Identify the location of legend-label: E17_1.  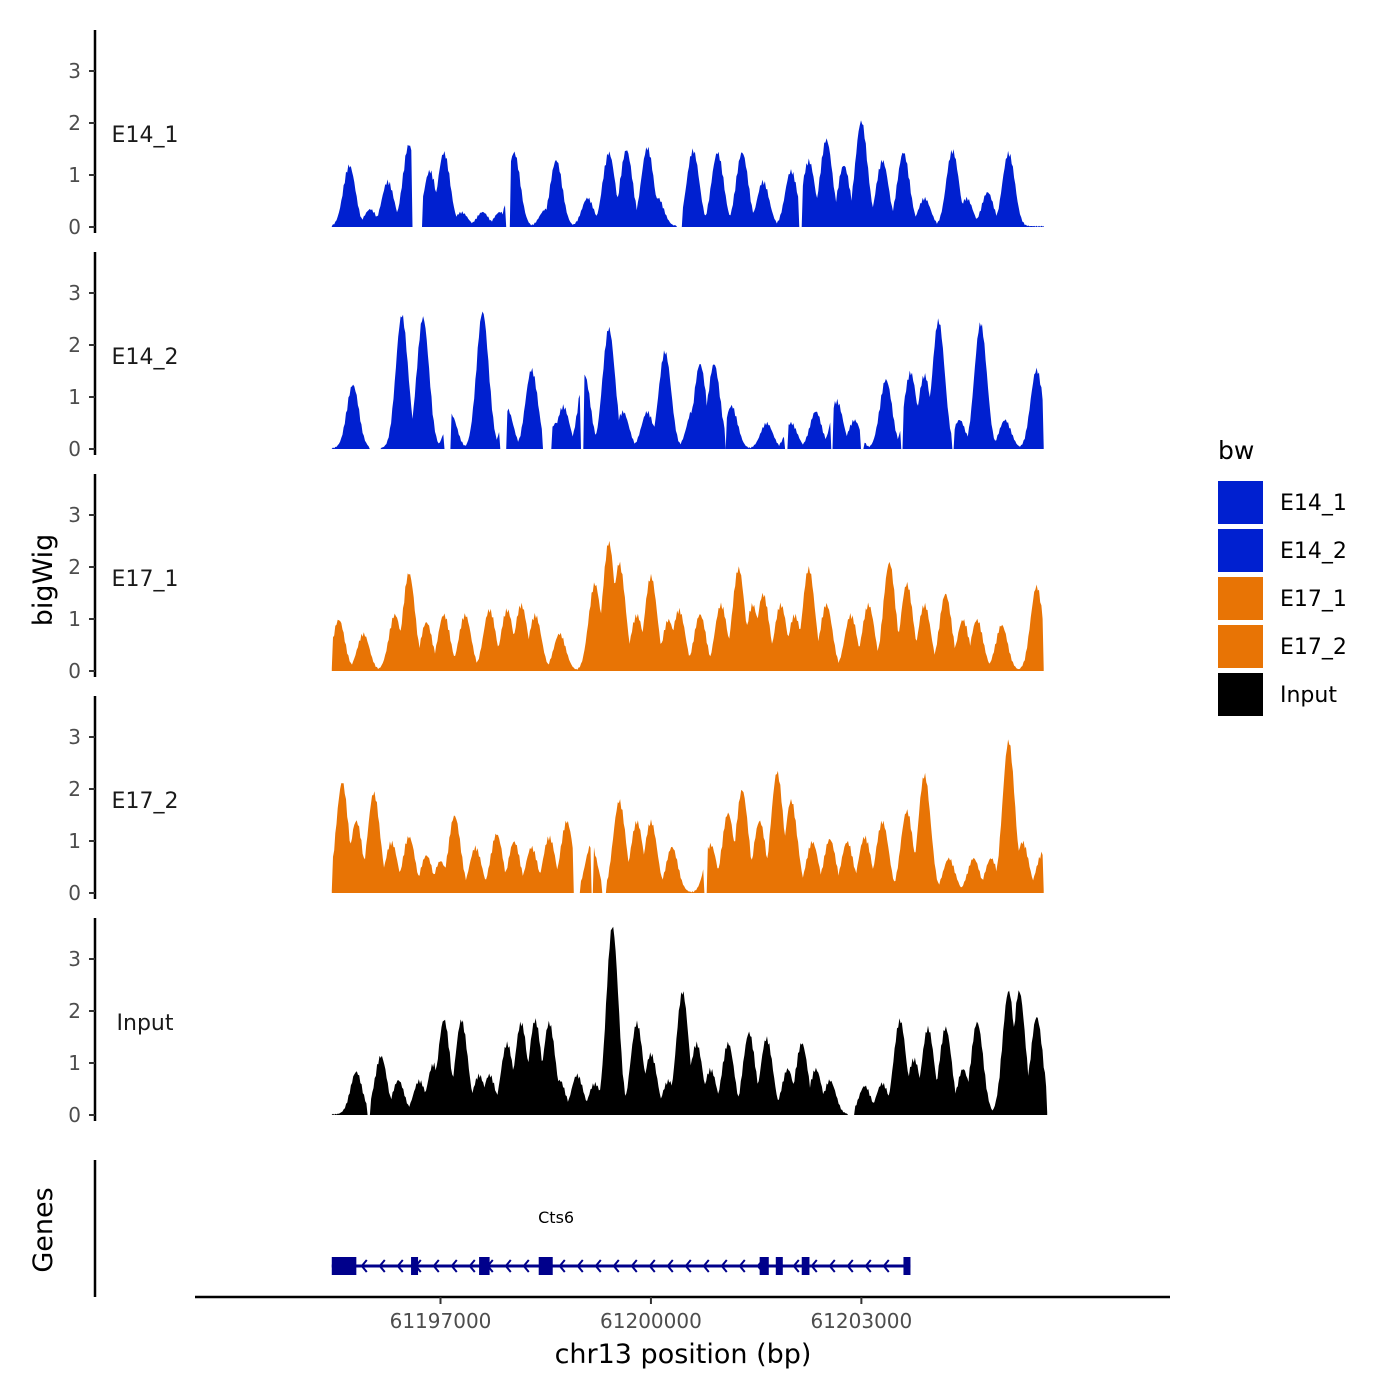
(1313, 599).